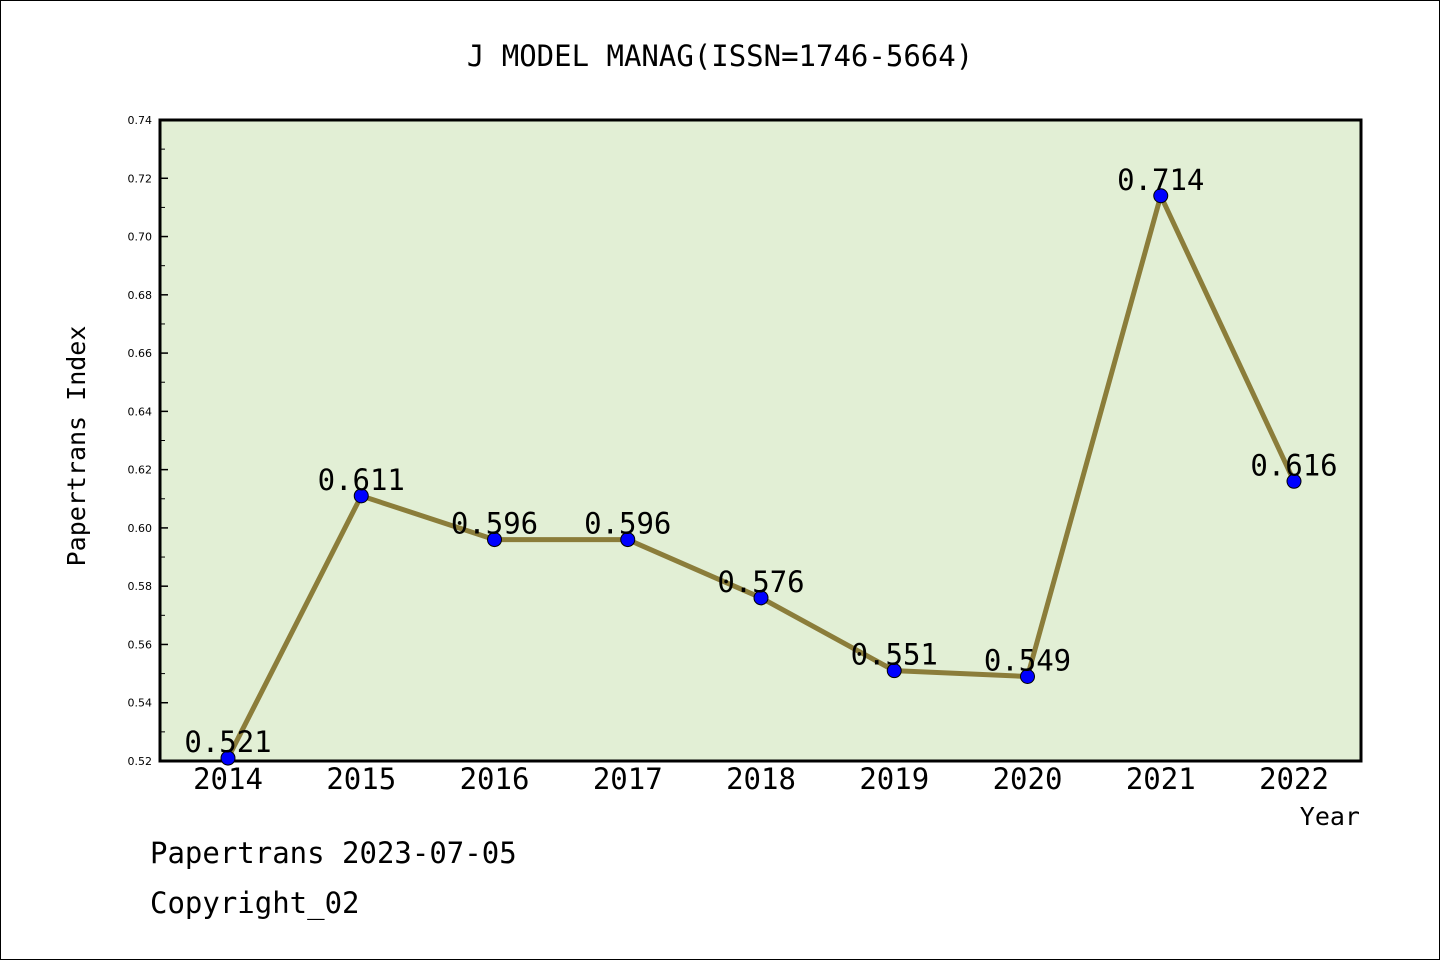 The image size is (1440, 960). I want to click on footer-date: Papertrans 2023-07-05, so click(333, 853).